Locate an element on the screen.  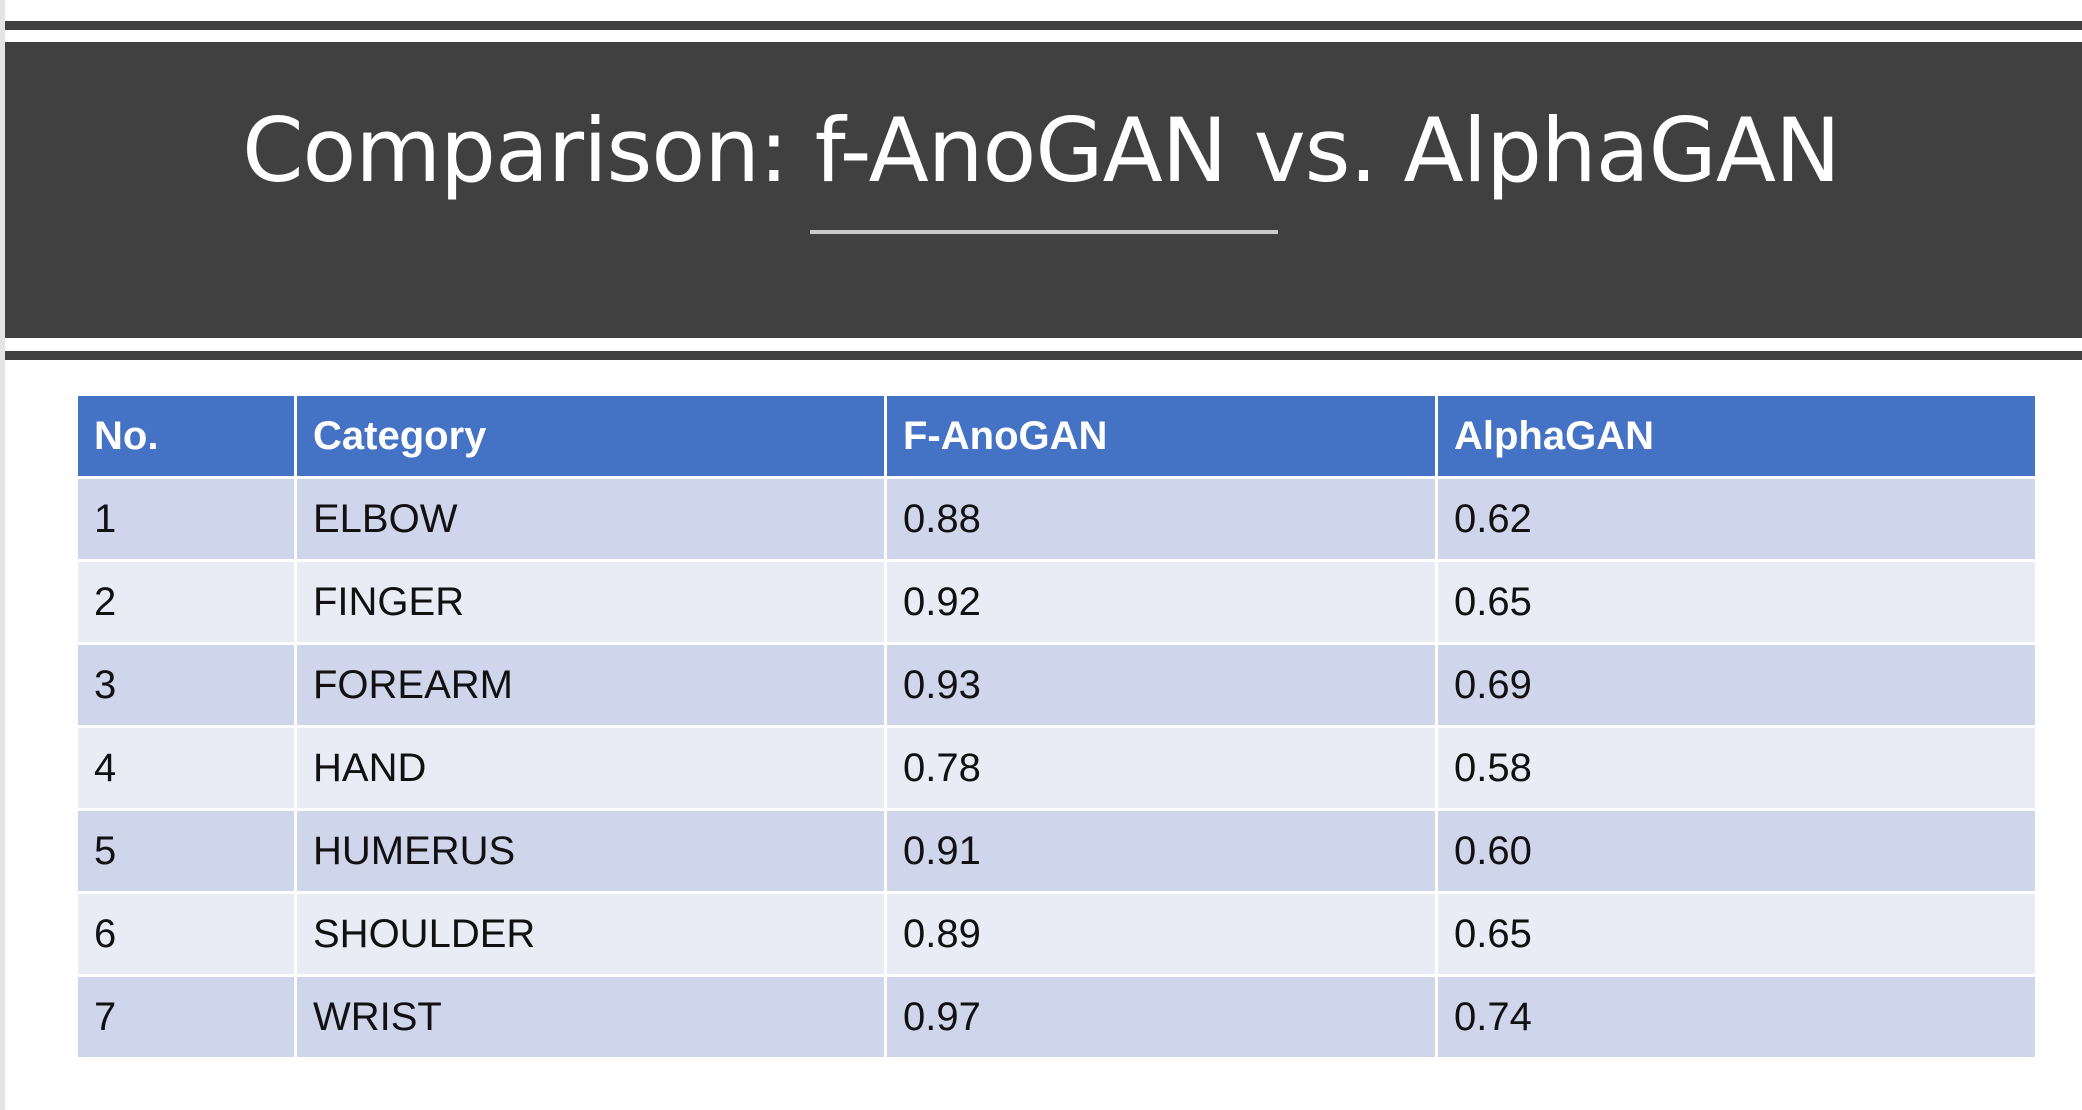
table-header-row: No. Category F-AnoGAN AlphaGAN is located at coordinates (1056, 436).